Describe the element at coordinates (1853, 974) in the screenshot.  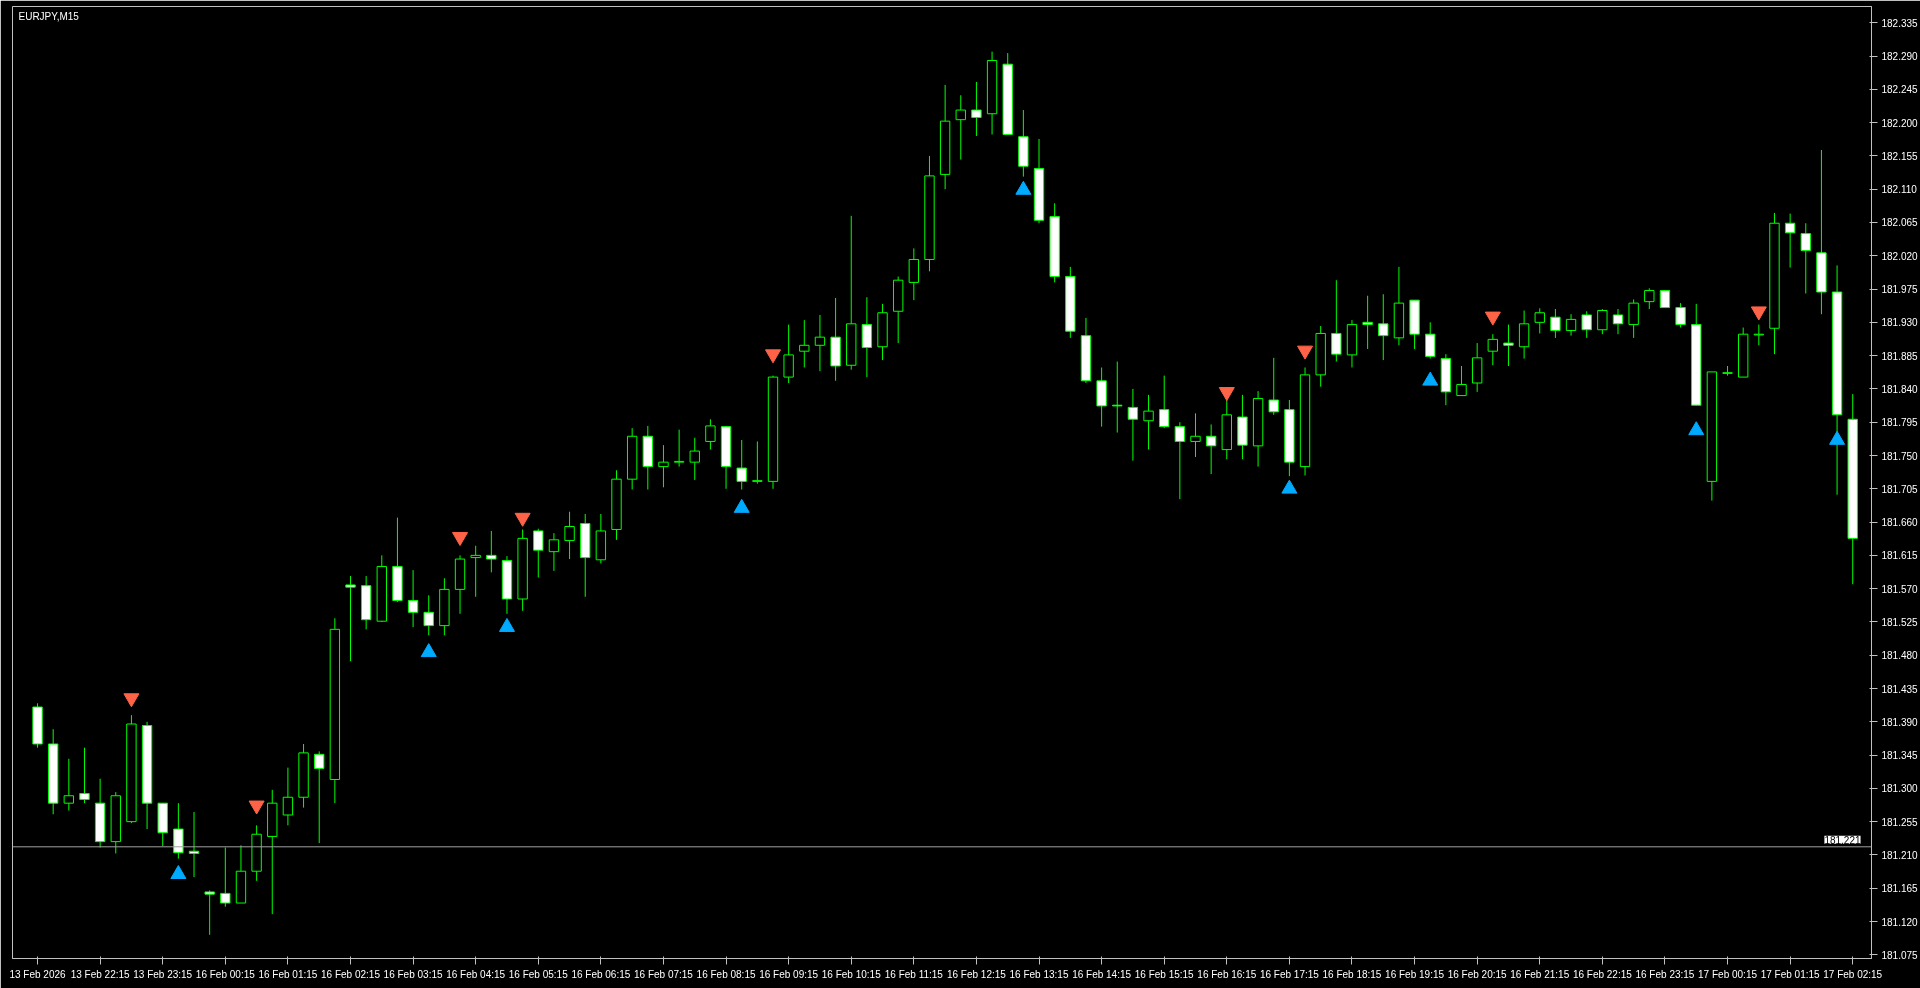
I see `x-tick-label: 17 Feb 02:15` at that location.